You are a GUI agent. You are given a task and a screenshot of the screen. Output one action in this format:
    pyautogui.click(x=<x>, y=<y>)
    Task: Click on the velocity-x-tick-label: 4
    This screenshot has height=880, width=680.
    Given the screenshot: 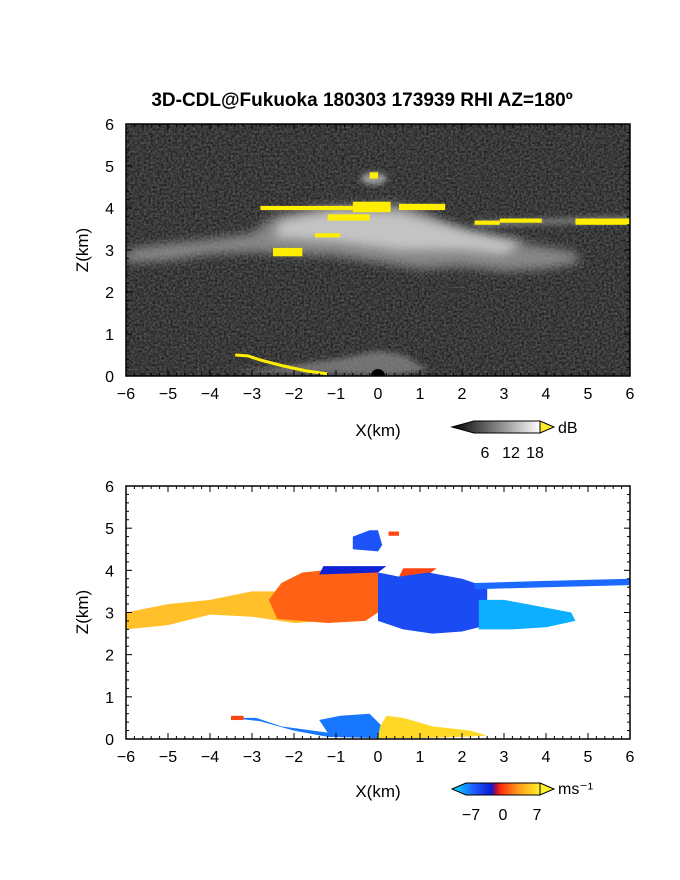 What is the action you would take?
    pyautogui.click(x=546, y=757)
    